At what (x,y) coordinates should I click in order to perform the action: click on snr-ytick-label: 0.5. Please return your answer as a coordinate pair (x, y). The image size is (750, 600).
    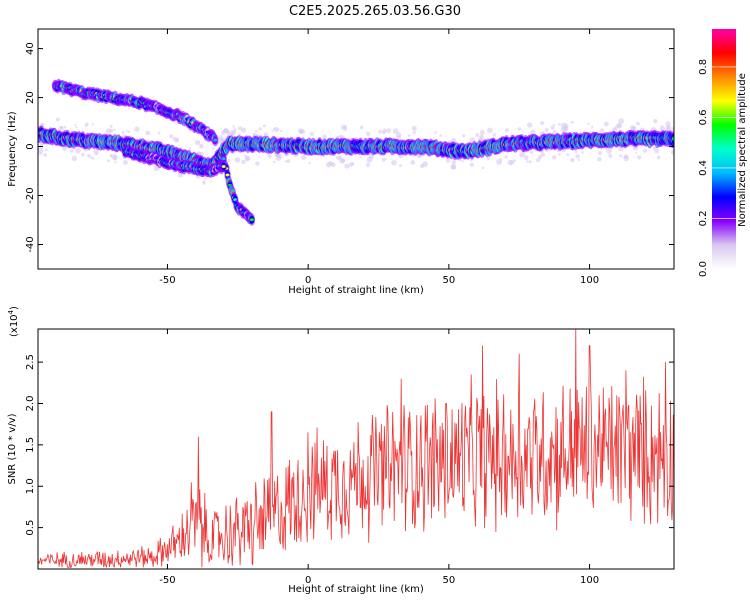
    Looking at the image, I should click on (30, 528).